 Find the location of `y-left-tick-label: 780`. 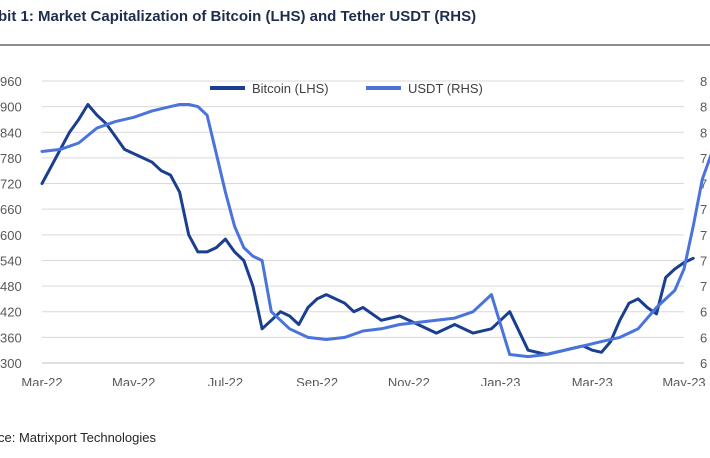

y-left-tick-label: 780 is located at coordinates (11, 158).